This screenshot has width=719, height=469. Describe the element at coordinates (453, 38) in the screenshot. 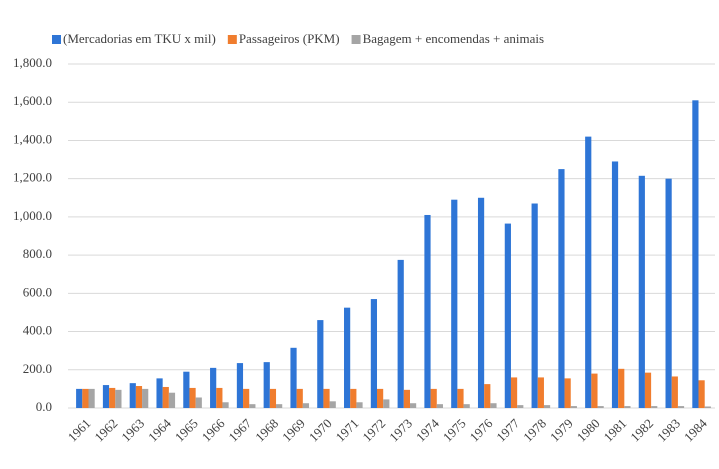

I see `legend-label: Bagagem + encomendas + animais` at that location.